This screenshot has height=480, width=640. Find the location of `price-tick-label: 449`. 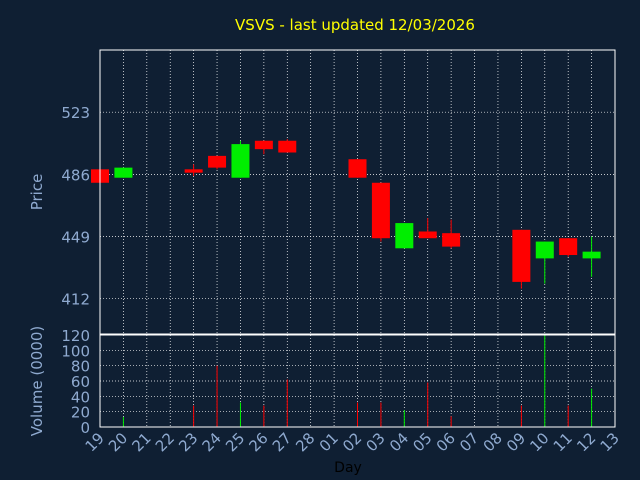

price-tick-label: 449 is located at coordinates (75, 238).